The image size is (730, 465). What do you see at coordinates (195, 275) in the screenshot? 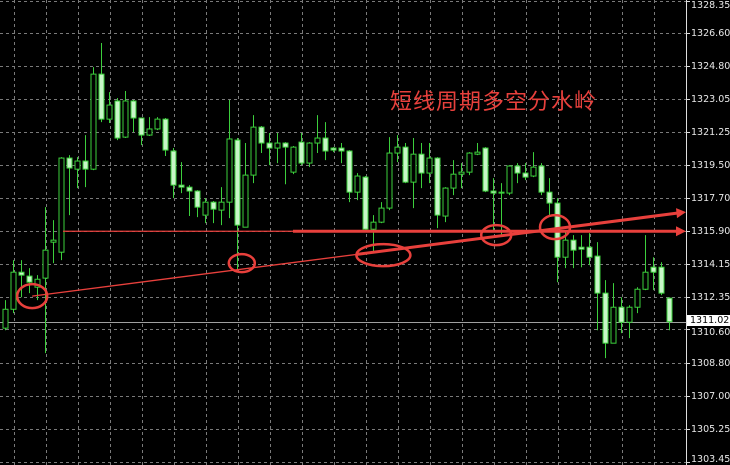
I see `trend-line-thin` at bounding box center [195, 275].